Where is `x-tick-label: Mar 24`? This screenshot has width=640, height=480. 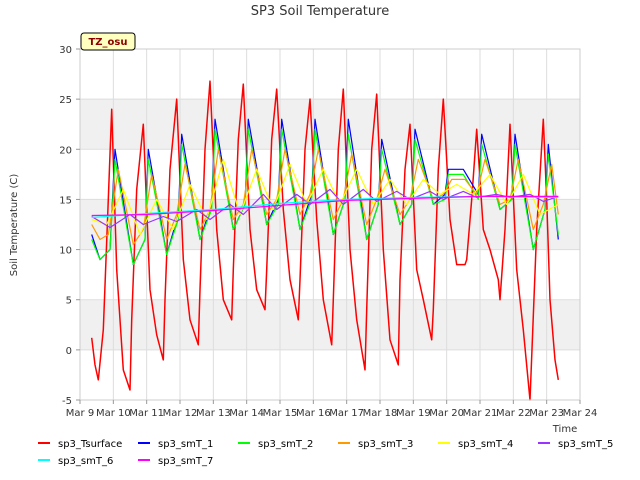
x-tick-label: Mar 24 is located at coordinates (580, 413).